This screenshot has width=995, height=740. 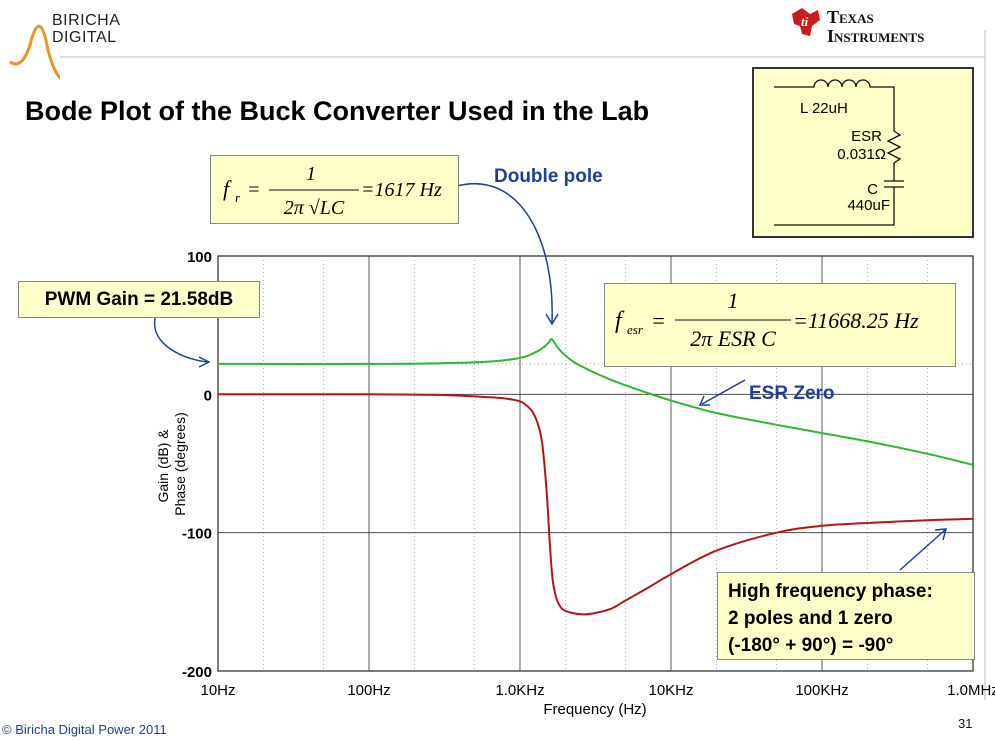 What do you see at coordinates (856, 320) in the screenshot?
I see `fesr-result: =11668.25 Hz` at bounding box center [856, 320].